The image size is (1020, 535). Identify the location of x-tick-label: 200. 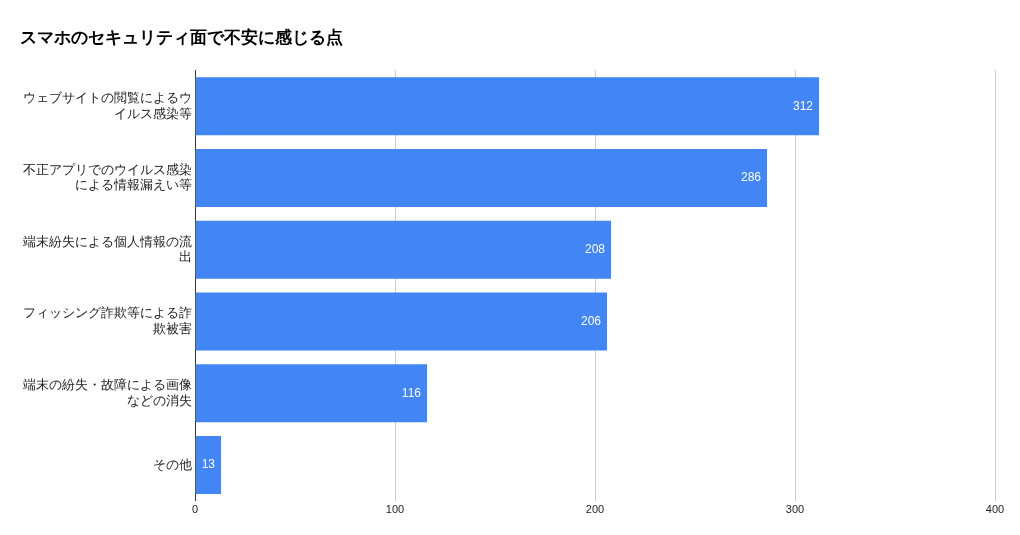
(595, 509).